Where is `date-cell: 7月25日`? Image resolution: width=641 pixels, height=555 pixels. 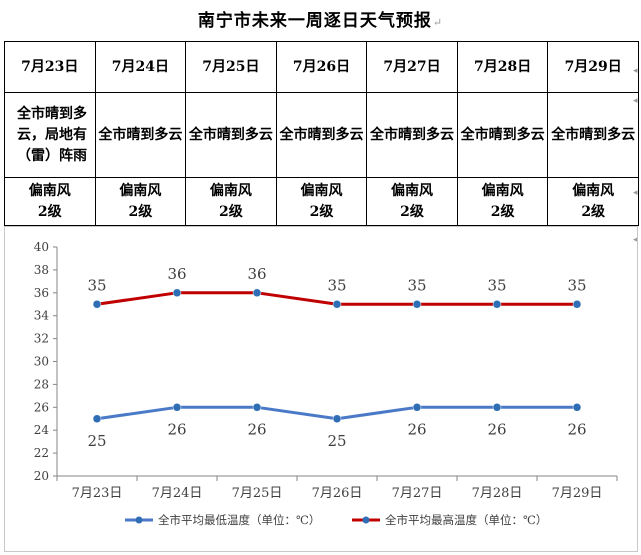
date-cell: 7月25日 is located at coordinates (231, 67).